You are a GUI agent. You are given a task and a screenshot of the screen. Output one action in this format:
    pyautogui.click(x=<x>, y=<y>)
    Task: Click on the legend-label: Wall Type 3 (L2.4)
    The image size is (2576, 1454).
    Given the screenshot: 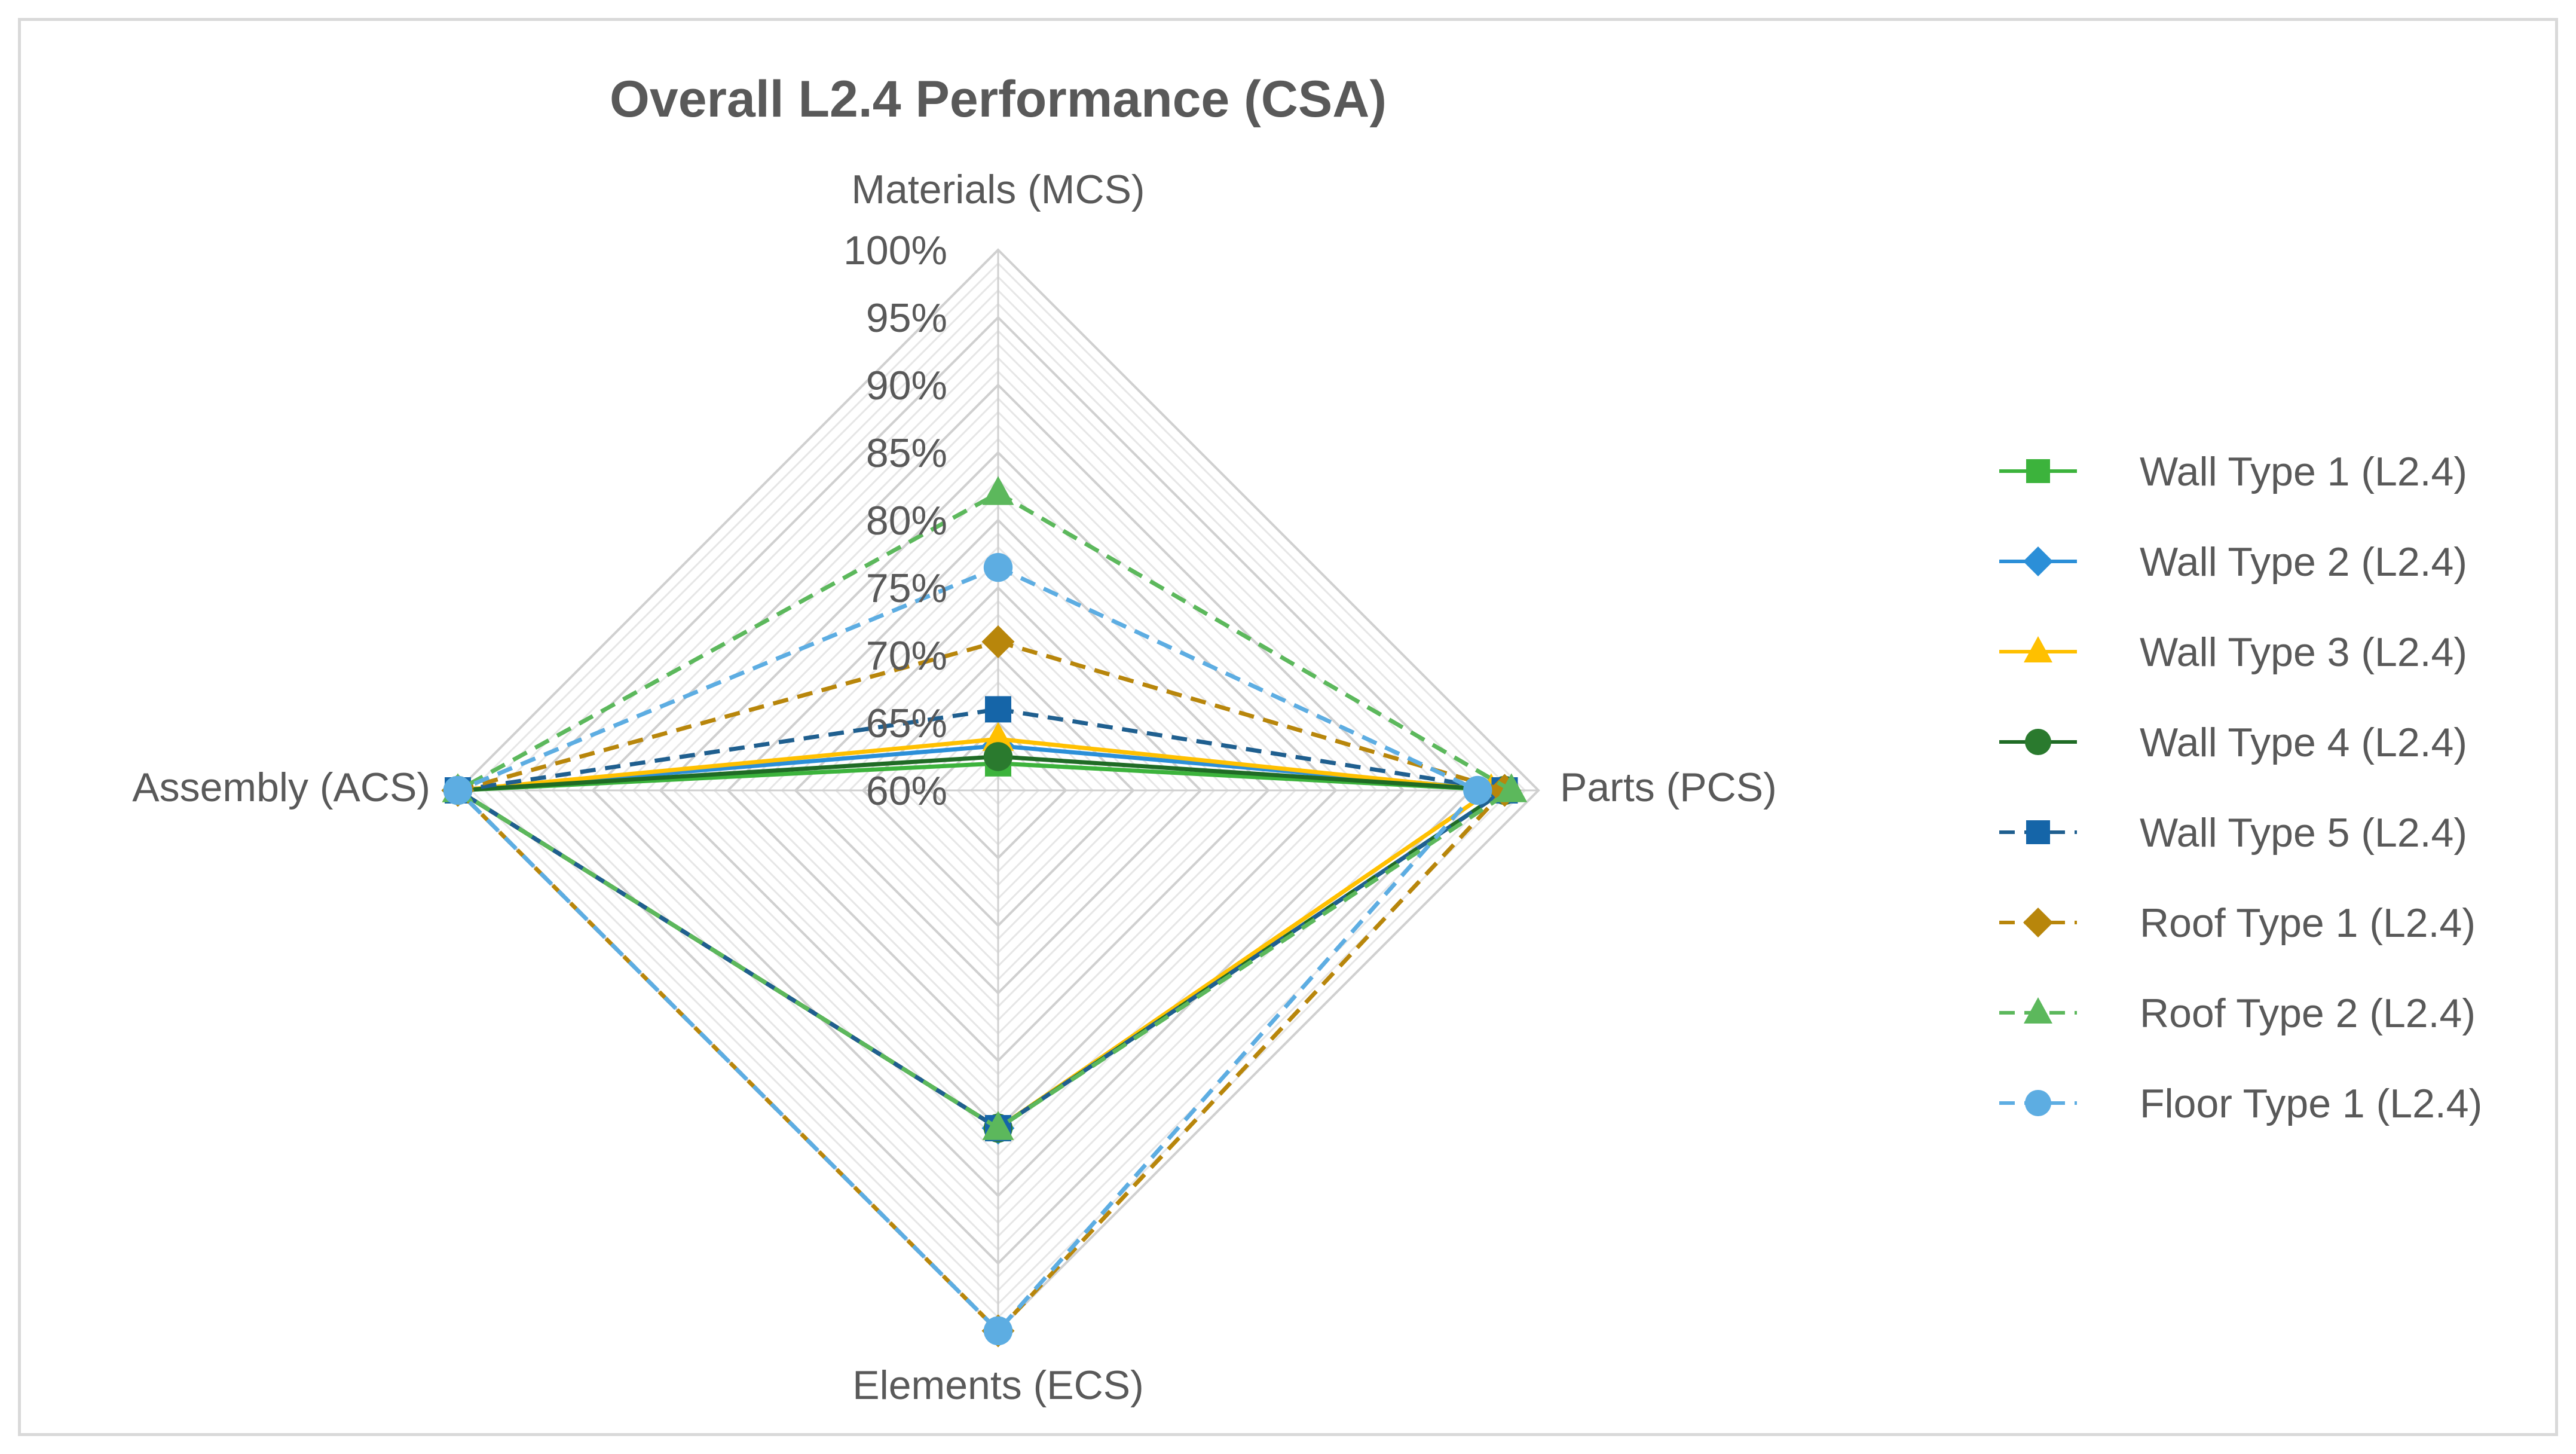 What is the action you would take?
    pyautogui.click(x=2303, y=652)
    